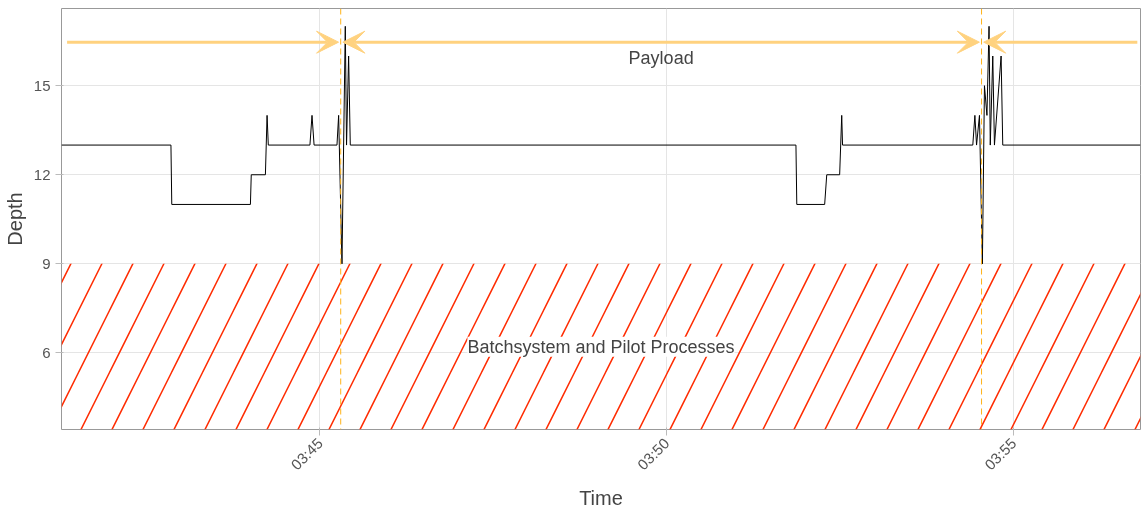 The height and width of the screenshot is (512, 1142). I want to click on annotation: Payload, so click(661, 57).